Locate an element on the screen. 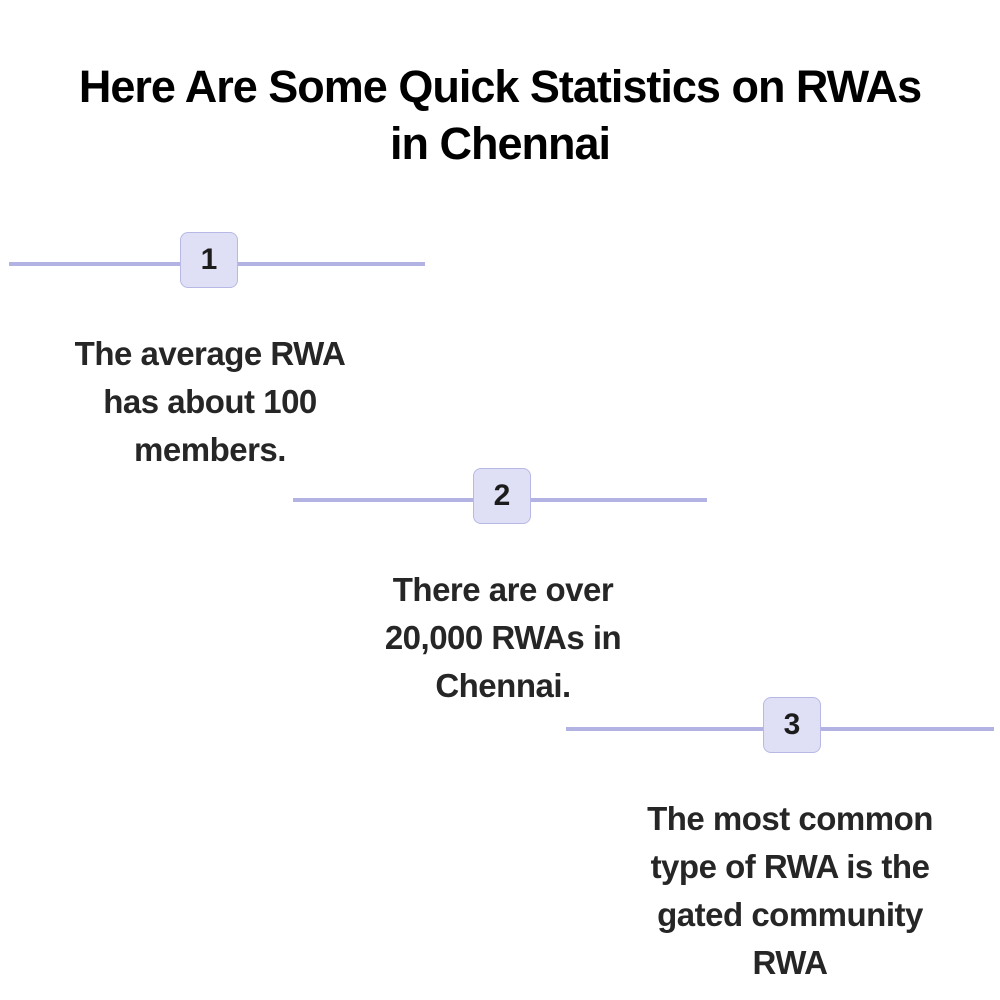 The image size is (1000, 1000). title-line-1: Here Are Some Quick Statistics on RWAs is located at coordinates (500, 86).